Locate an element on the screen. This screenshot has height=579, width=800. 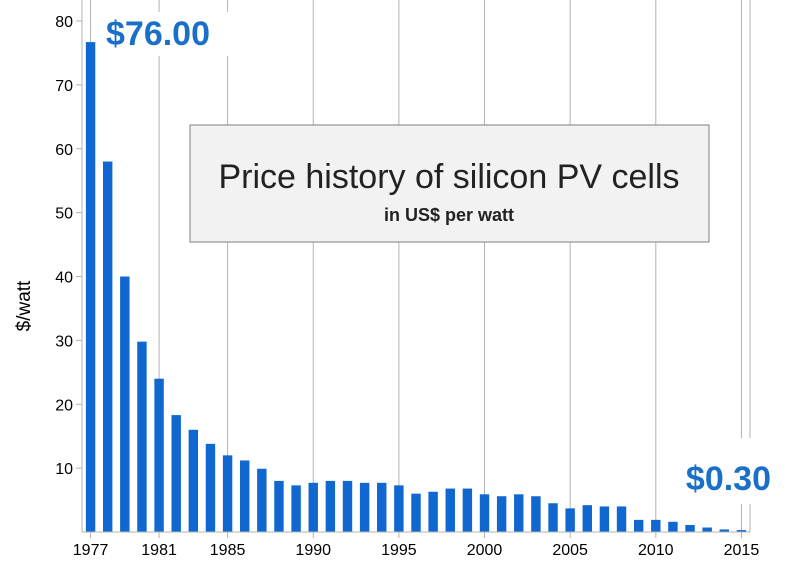
chart-title: Price history of silicon PV cells is located at coordinates (448, 177).